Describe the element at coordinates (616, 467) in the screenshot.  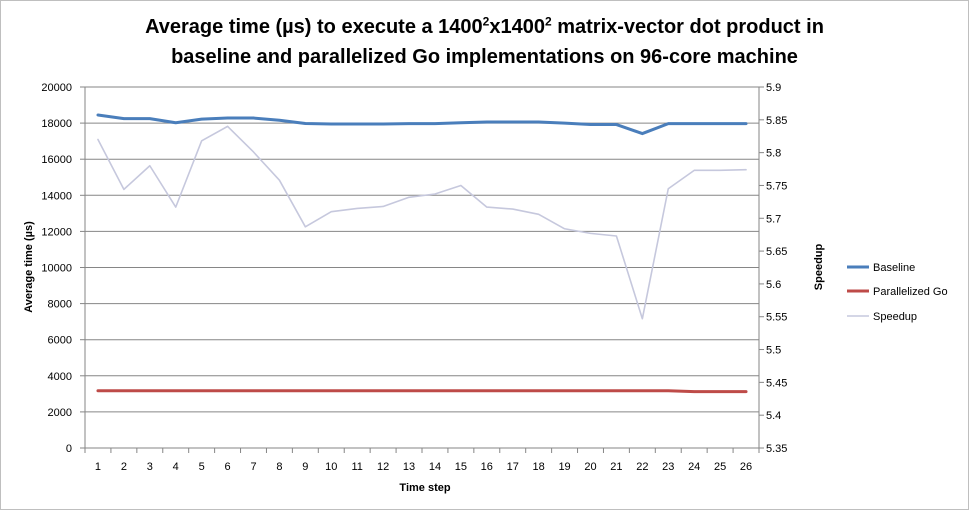
I see `x-tick-label: 21` at that location.